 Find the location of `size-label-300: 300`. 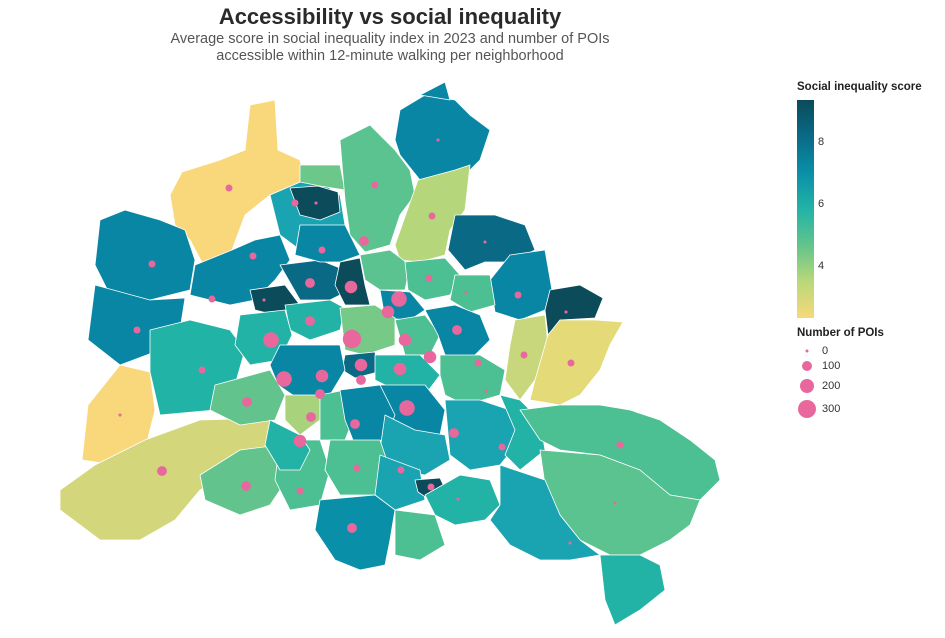

size-label-300: 300 is located at coordinates (831, 409).